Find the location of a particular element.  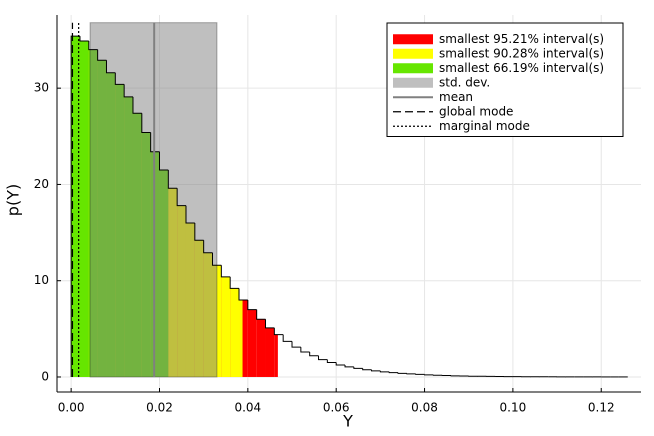

legend-label: smallest 66.19% interval(s) is located at coordinates (521, 68).